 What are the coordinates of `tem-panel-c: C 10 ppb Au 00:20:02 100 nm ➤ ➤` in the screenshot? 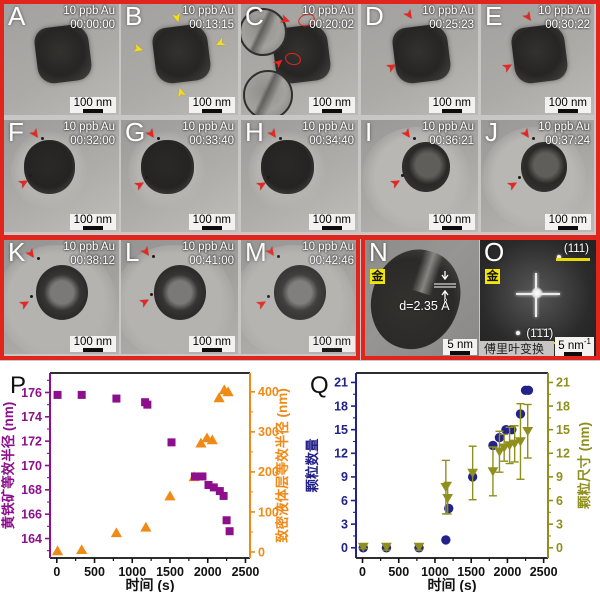 It's located at (299, 59).